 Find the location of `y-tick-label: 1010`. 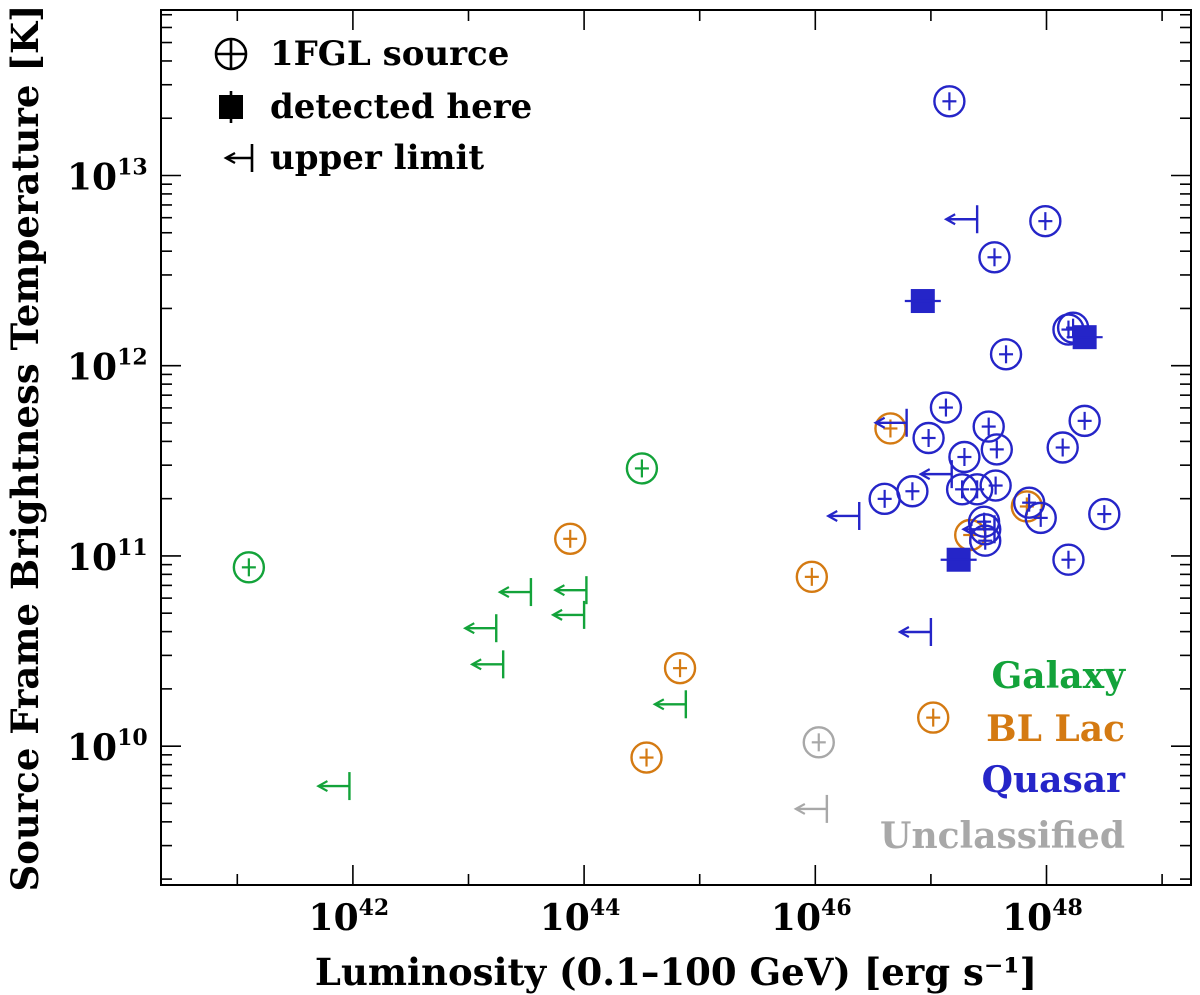

y-tick-label: 1010 is located at coordinates (107, 747).